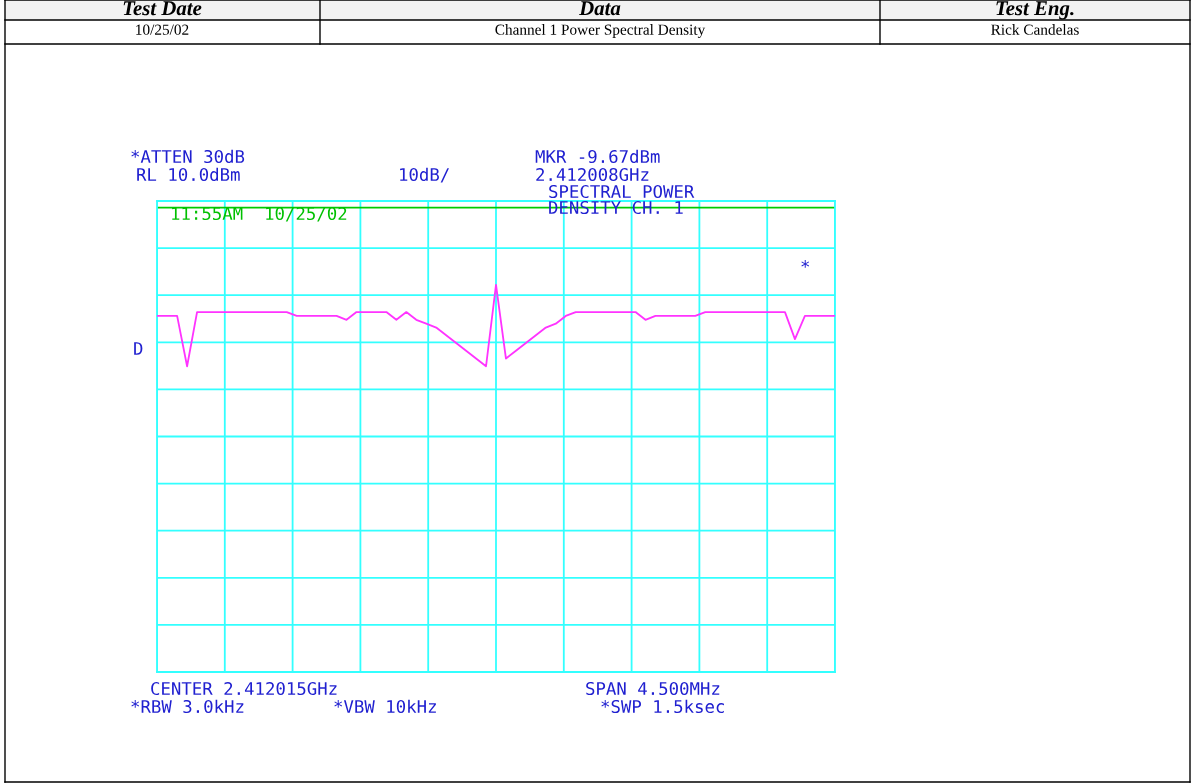 The height and width of the screenshot is (784, 1196). What do you see at coordinates (188, 174) in the screenshot?
I see `text: RL 10.0dBm` at bounding box center [188, 174].